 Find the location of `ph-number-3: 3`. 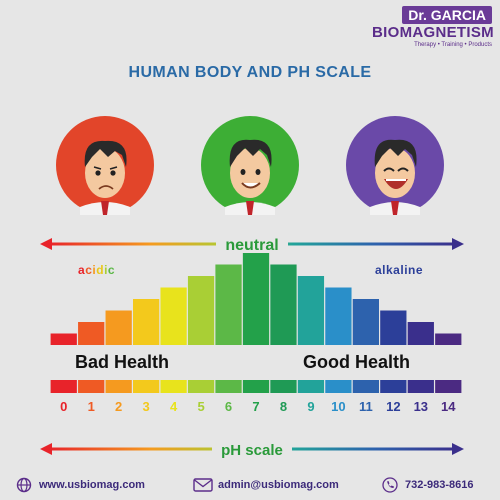

ph-number-3: 3 is located at coordinates (146, 406).